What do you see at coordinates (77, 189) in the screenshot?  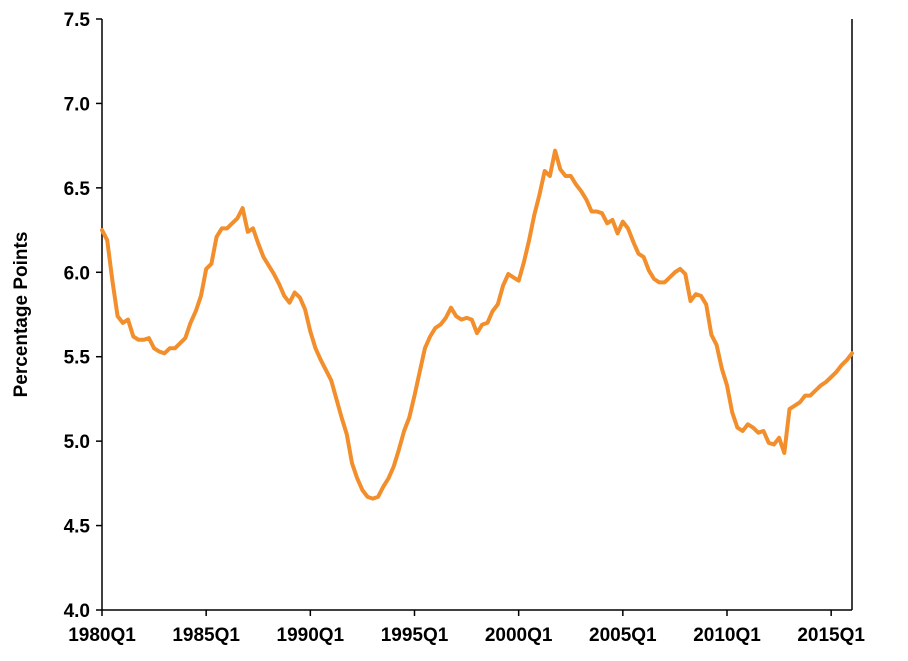 I see `y-tick-label: 6.5` at bounding box center [77, 189].